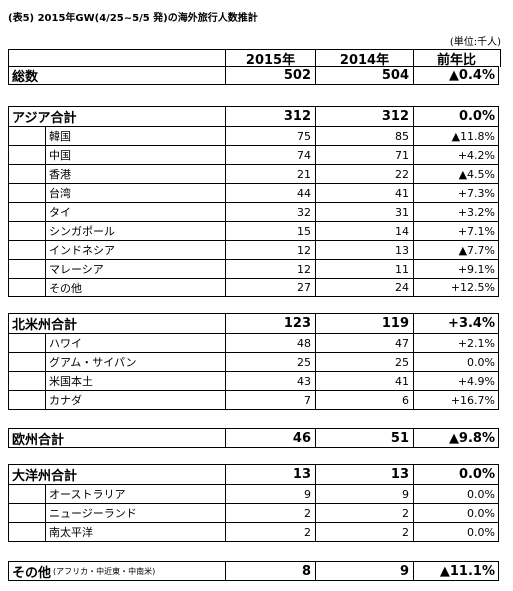  Describe the element at coordinates (364, 269) in the screenshot. I see `row-2014: 11` at that location.